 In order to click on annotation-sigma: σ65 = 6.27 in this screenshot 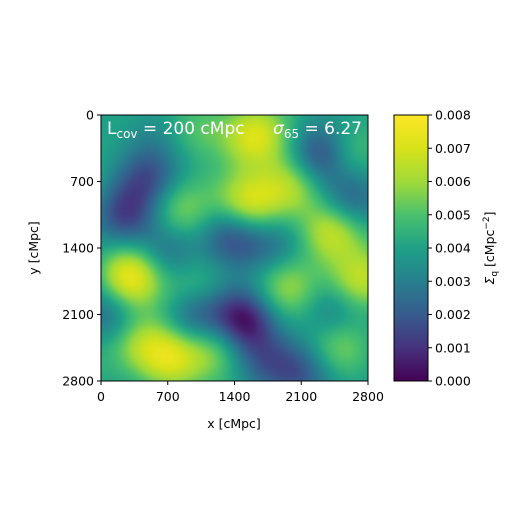, I will do `click(317, 130)`.